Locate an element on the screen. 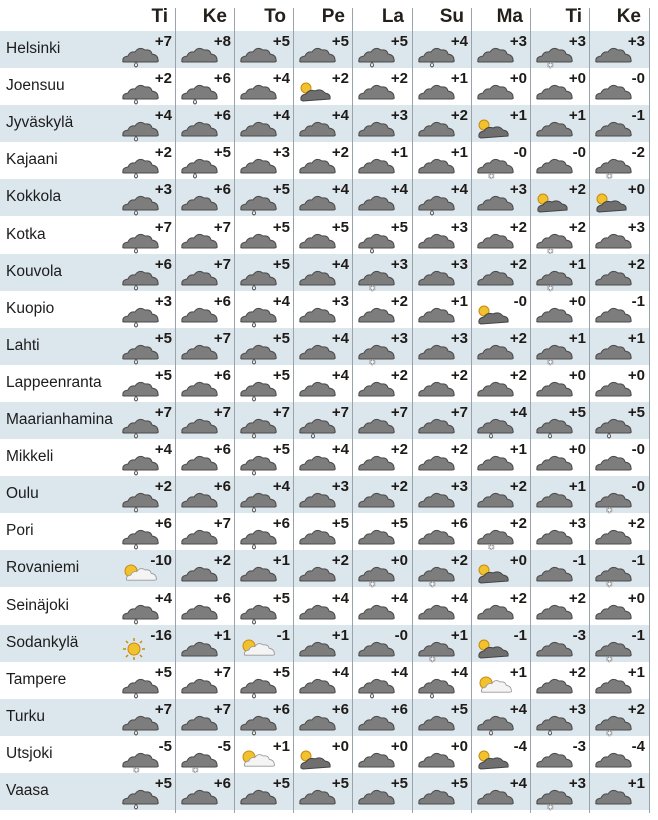 Image resolution: width=658 pixels, height=820 pixels. forecast-cell: +6 is located at coordinates (205, 383).